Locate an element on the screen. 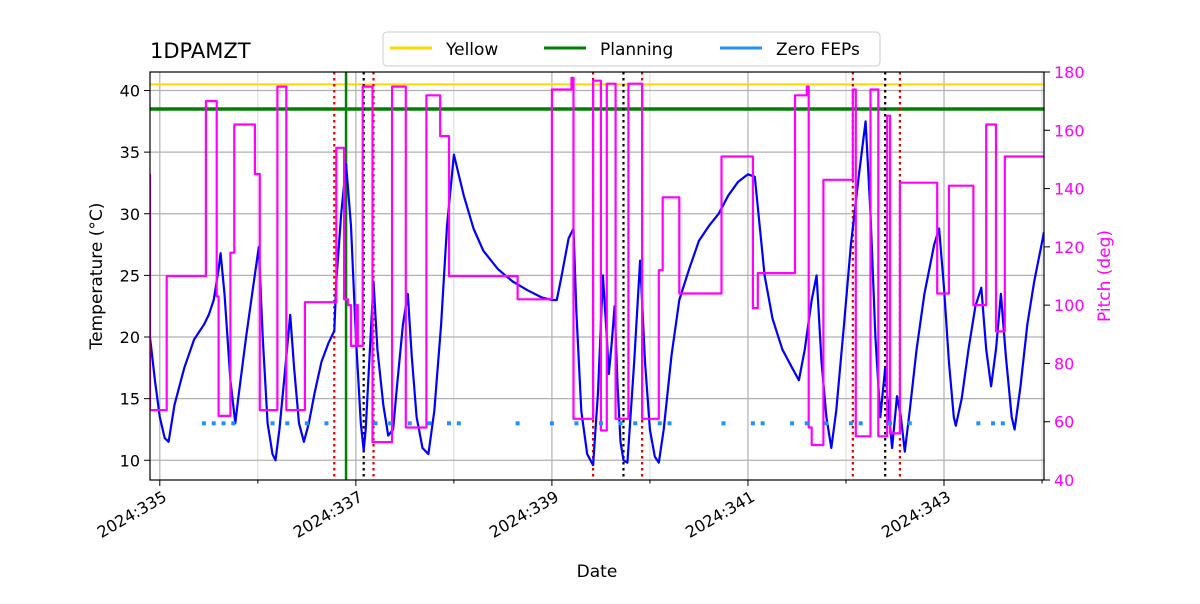 Image resolution: width=1200 pixels, height=604 pixels. x-tick-label: 2024:339 is located at coordinates (524, 514).